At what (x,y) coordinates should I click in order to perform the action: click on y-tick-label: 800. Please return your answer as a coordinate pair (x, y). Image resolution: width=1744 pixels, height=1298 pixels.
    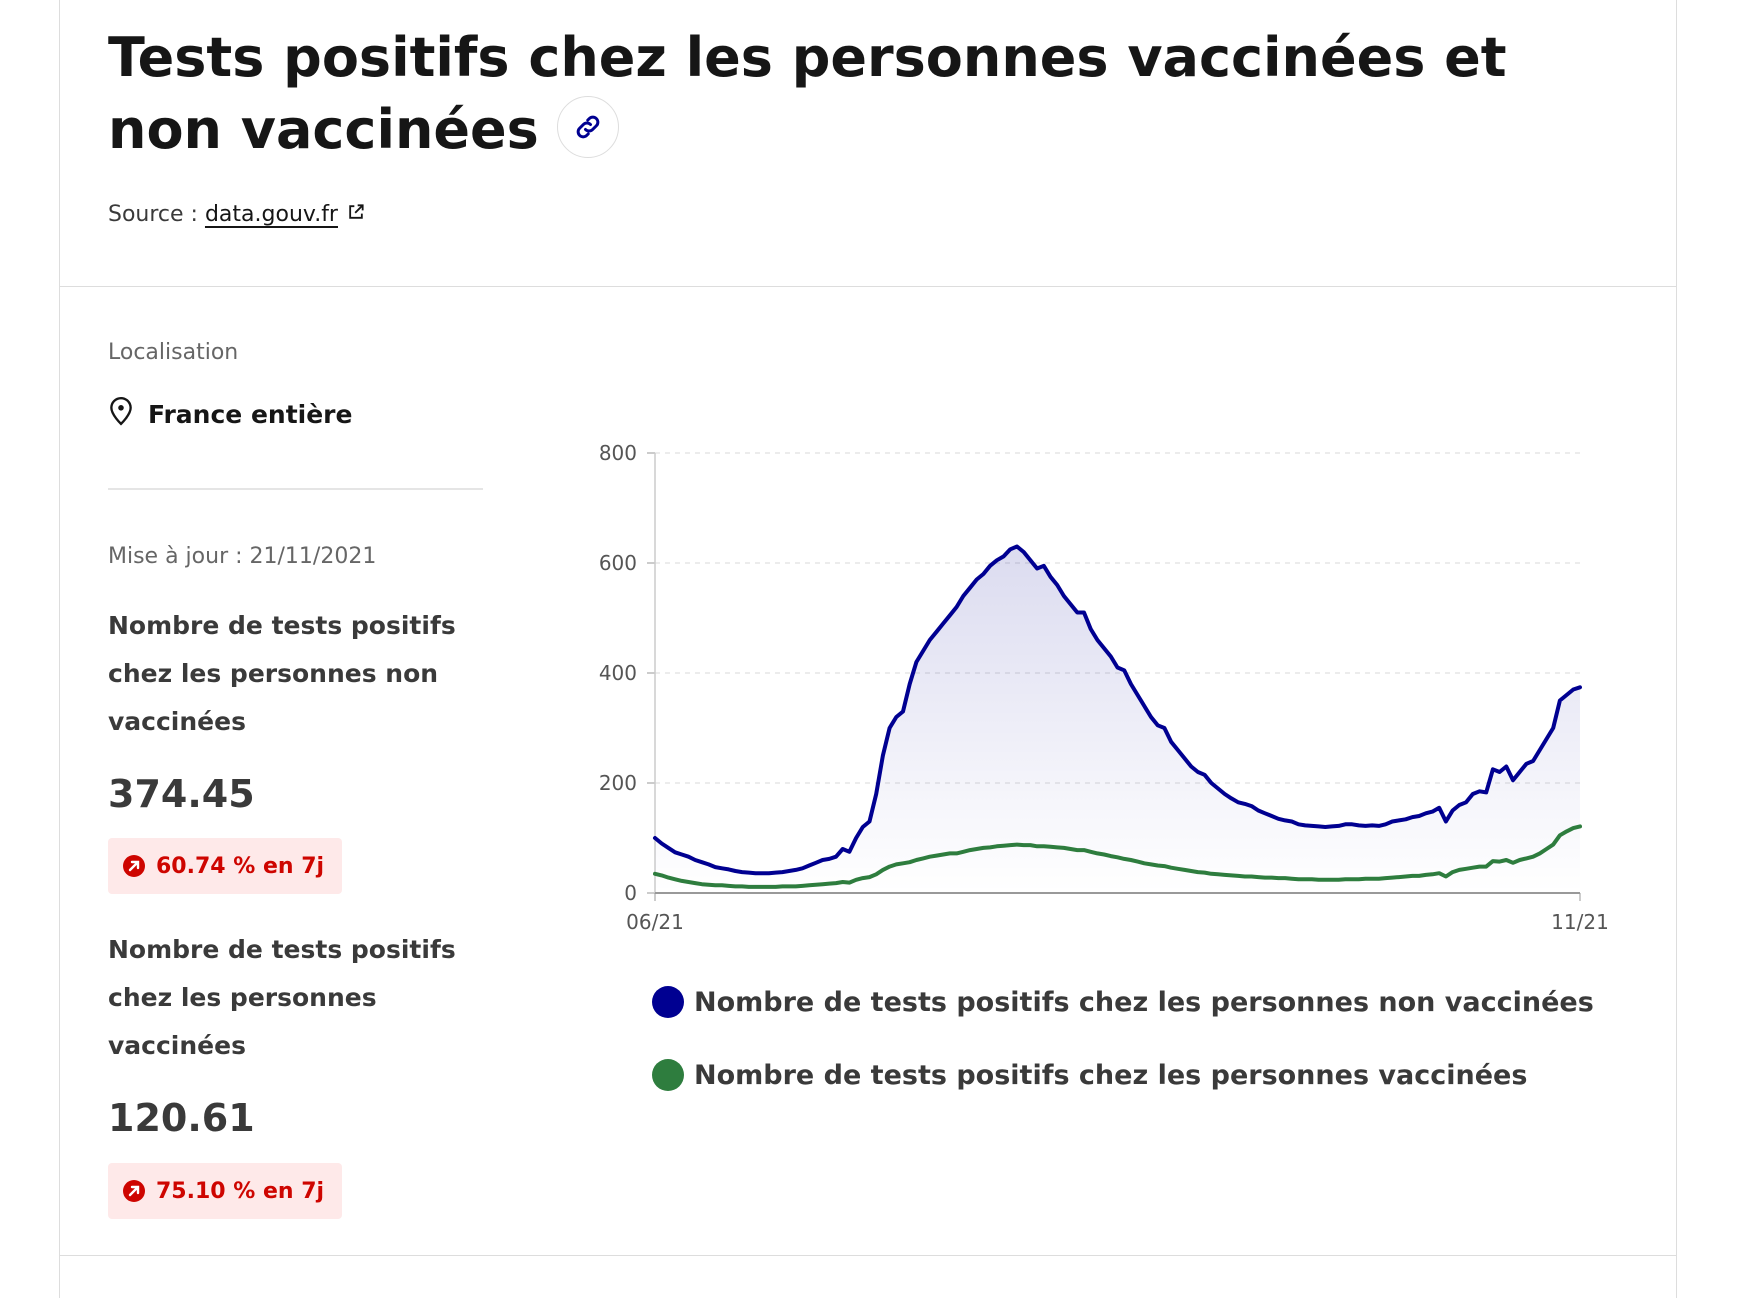
    Looking at the image, I should click on (618, 453).